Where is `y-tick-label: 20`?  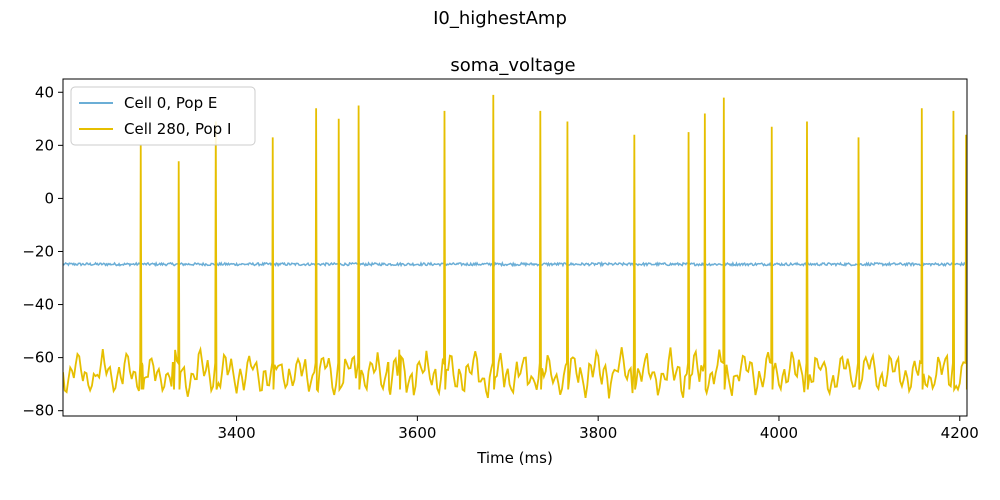 y-tick-label: 20 is located at coordinates (44, 145).